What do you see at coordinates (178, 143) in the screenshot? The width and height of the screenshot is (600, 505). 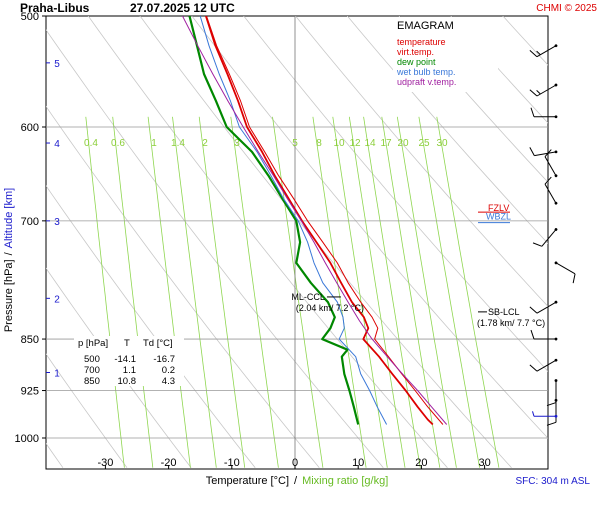 I see `mixing-ratio-label: 1.4` at bounding box center [178, 143].